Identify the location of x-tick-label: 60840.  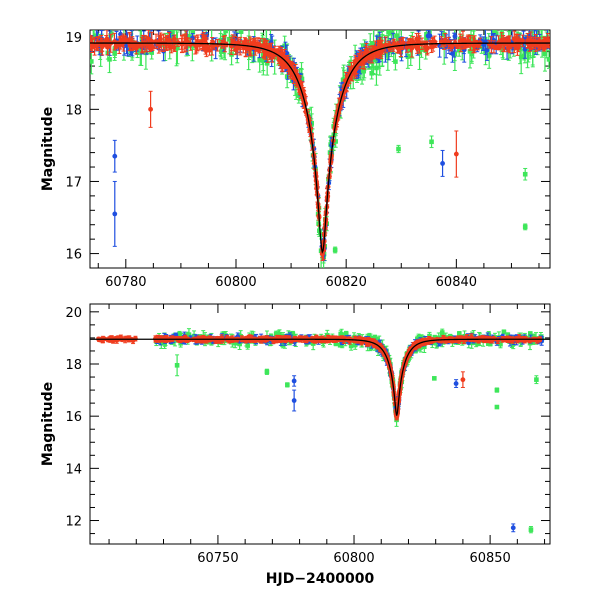
(456, 282).